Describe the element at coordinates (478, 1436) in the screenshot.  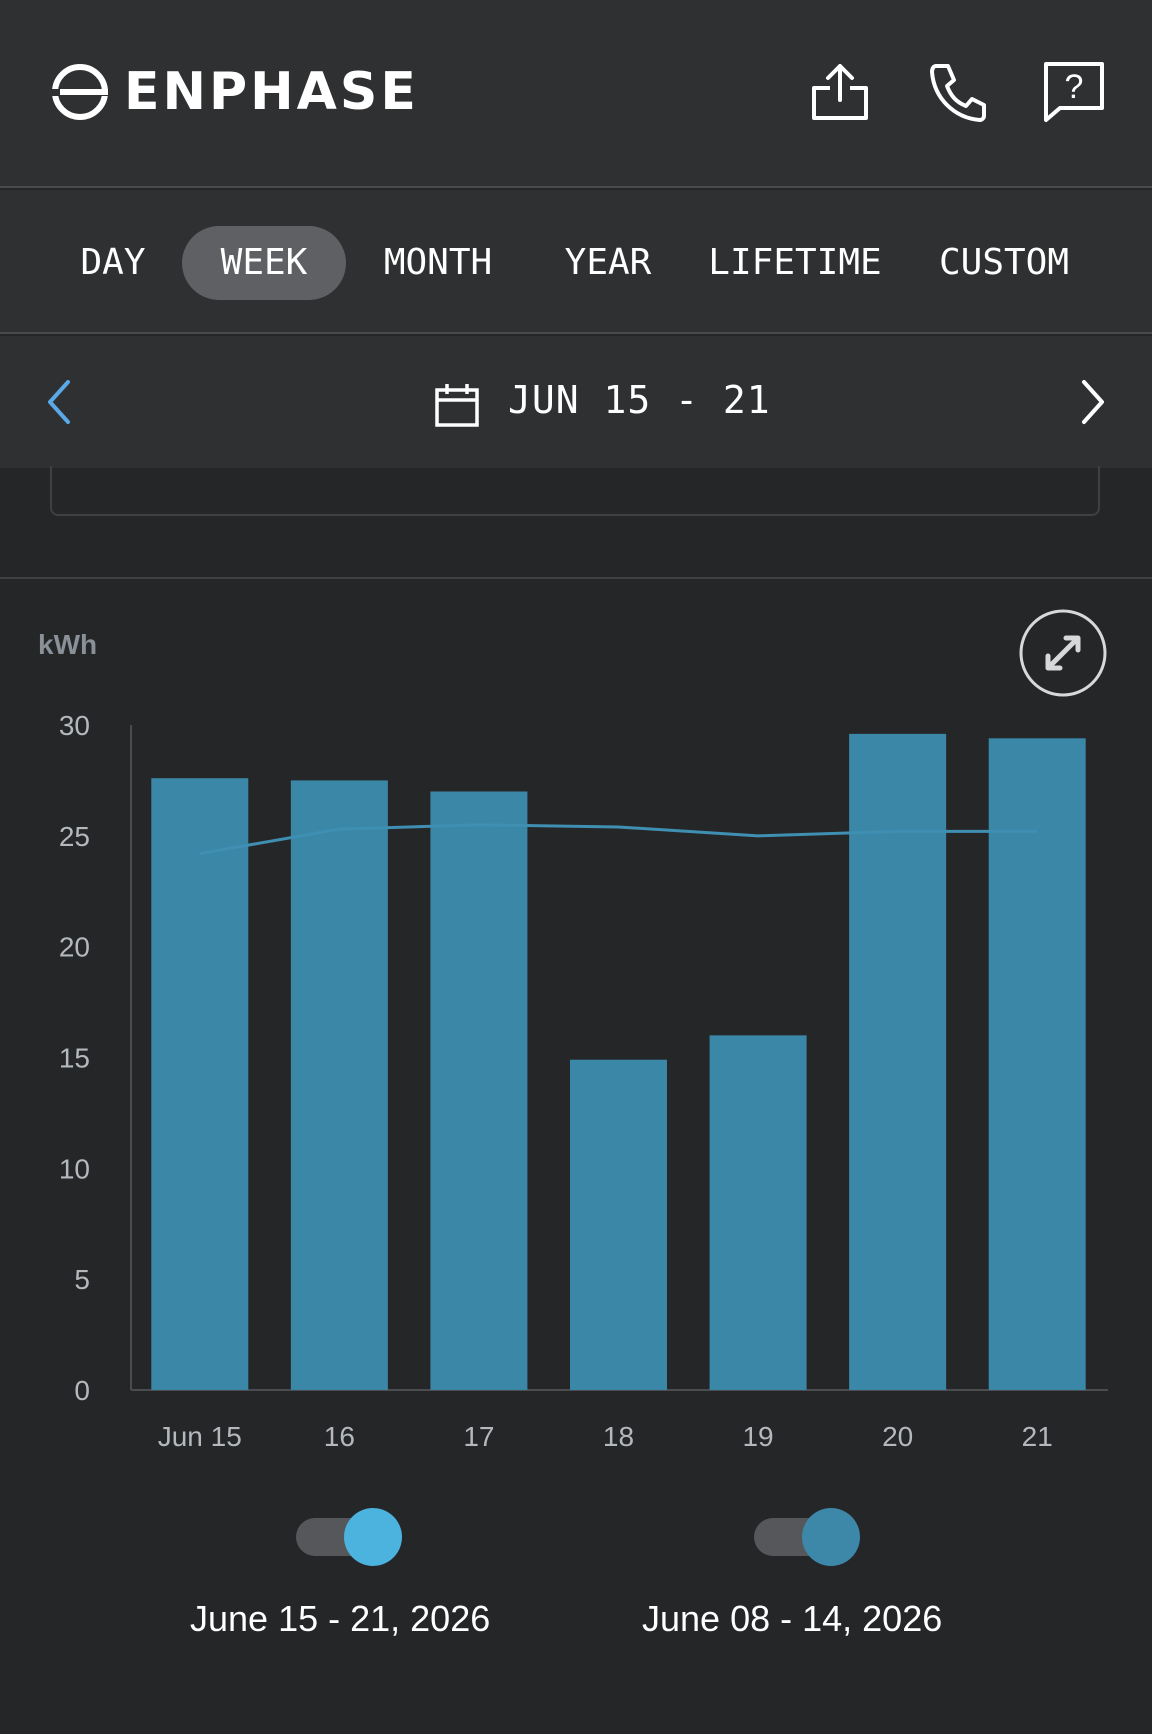
I see `x-tick-label: 17` at that location.